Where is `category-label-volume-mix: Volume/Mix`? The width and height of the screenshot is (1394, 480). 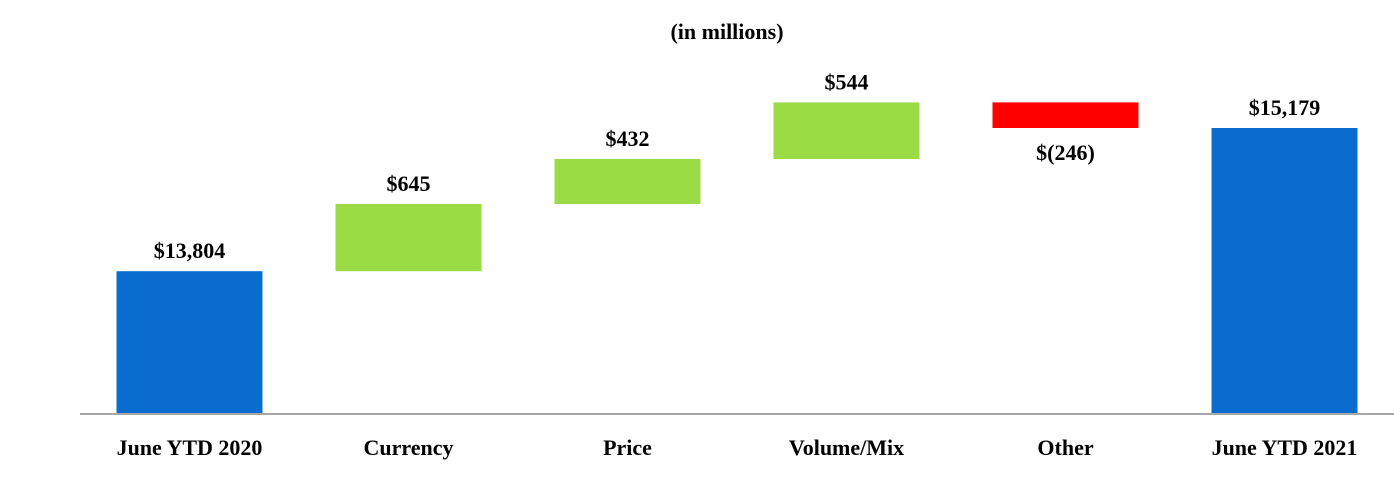
category-label-volume-mix: Volume/Mix is located at coordinates (846, 447).